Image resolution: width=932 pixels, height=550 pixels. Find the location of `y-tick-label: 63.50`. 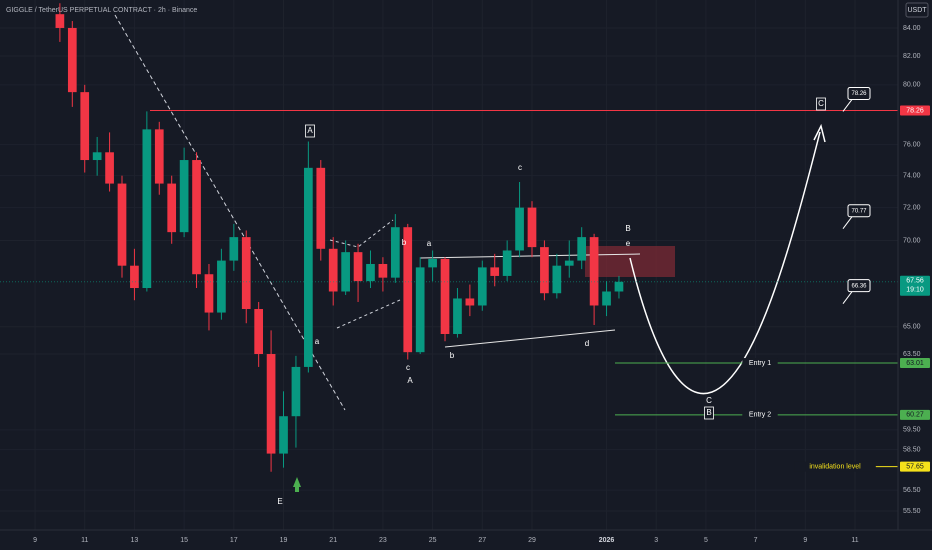

y-tick-label: 63.50 is located at coordinates (912, 354).